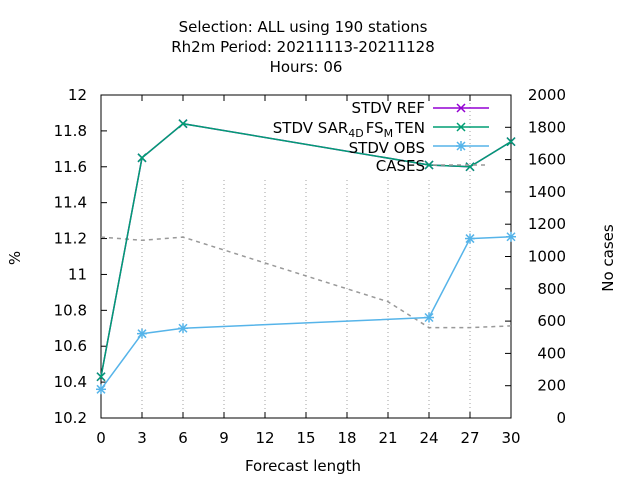  What do you see at coordinates (409, 128) in the screenshot?
I see `legend-sar-tail: TEN` at bounding box center [409, 128].